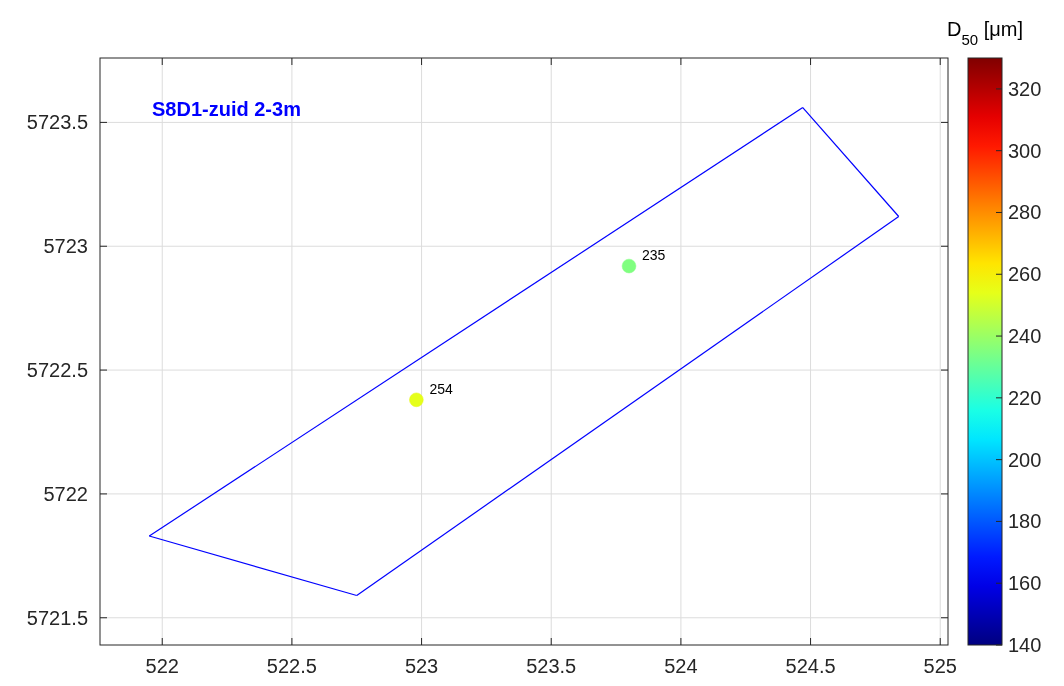  I want to click on x-tick-label: 522, so click(162, 666).